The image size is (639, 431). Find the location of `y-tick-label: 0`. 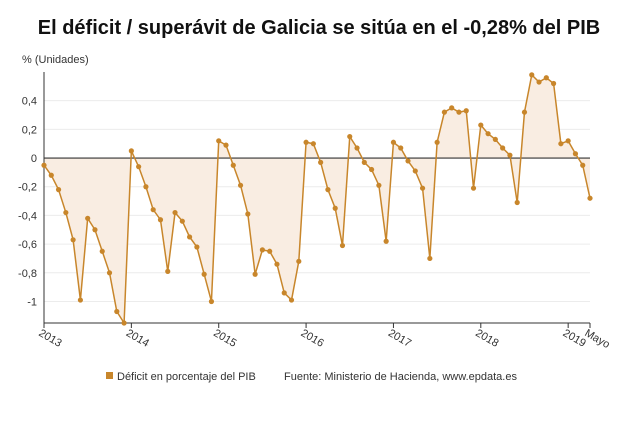

y-tick-label: 0 is located at coordinates (34, 159).